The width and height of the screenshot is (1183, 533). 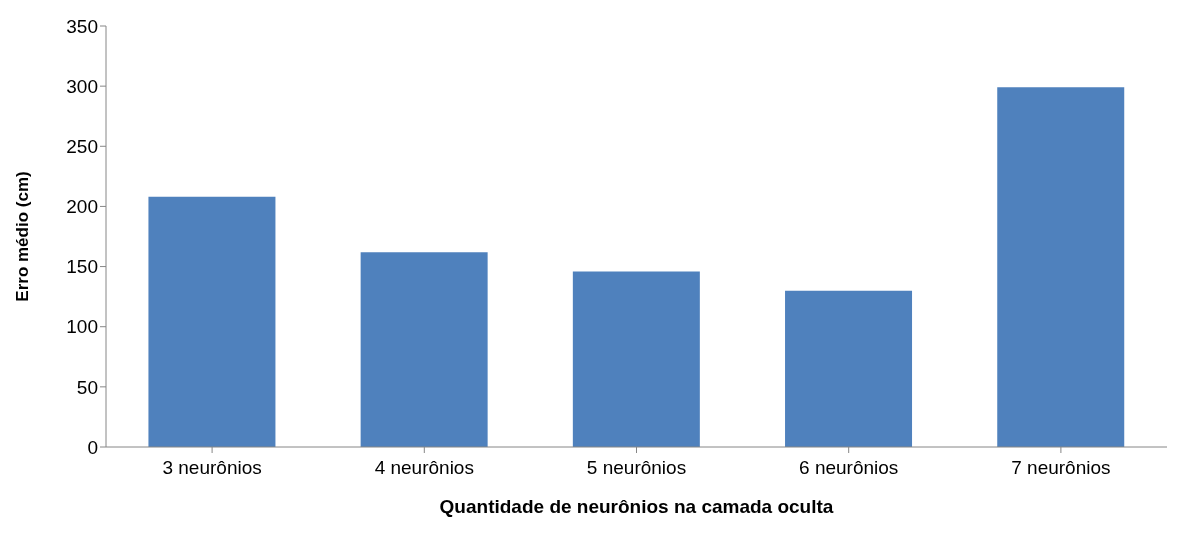 I want to click on x-axis-title: Quantidade de neurônios na camada oculta, so click(x=636, y=506).